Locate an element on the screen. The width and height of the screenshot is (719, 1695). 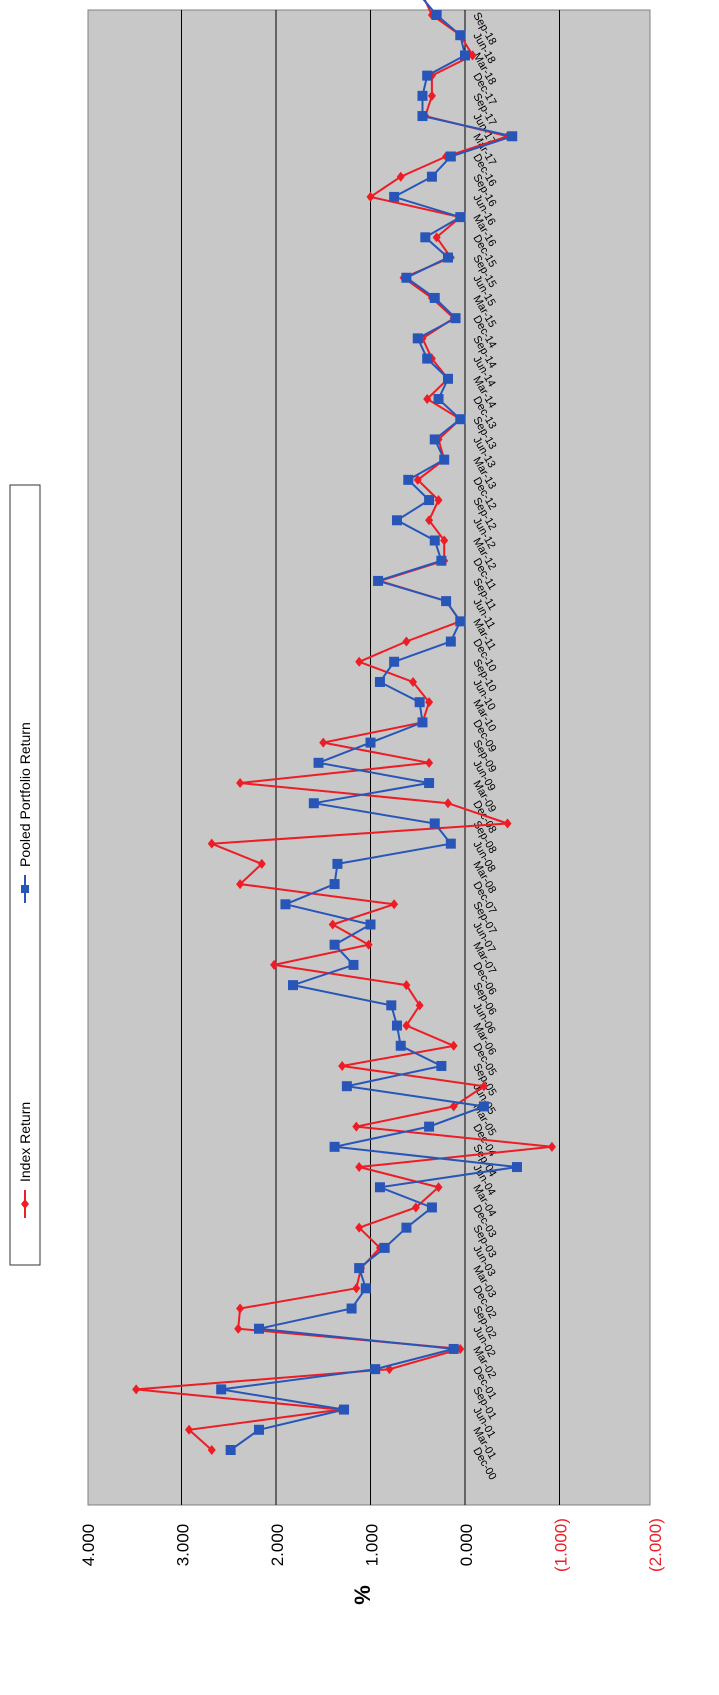
value-tick-label: 2.000 is located at coordinates (277, 1545).